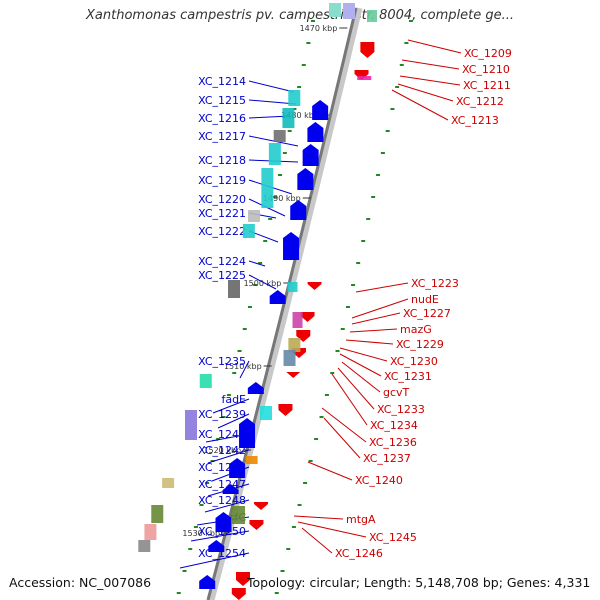  Describe the element at coordinates (222, 213) in the screenshot. I see `gene-label-left: XC_1221` at that location.